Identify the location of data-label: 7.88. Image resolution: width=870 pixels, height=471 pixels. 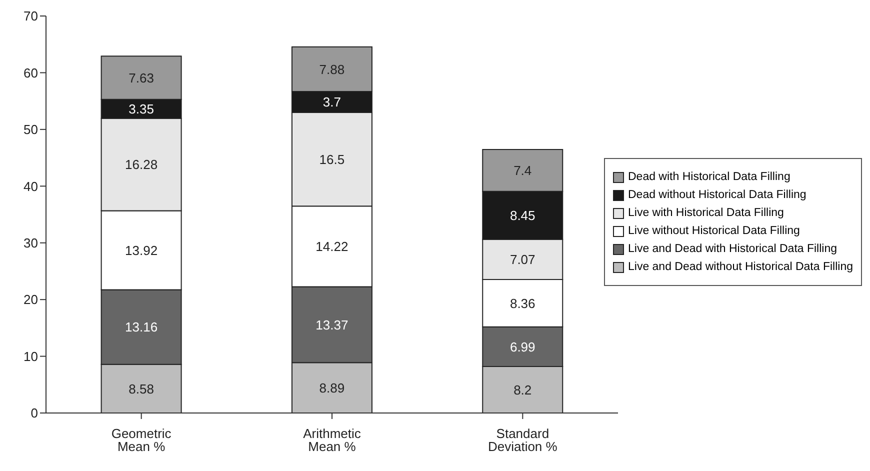
(332, 69).